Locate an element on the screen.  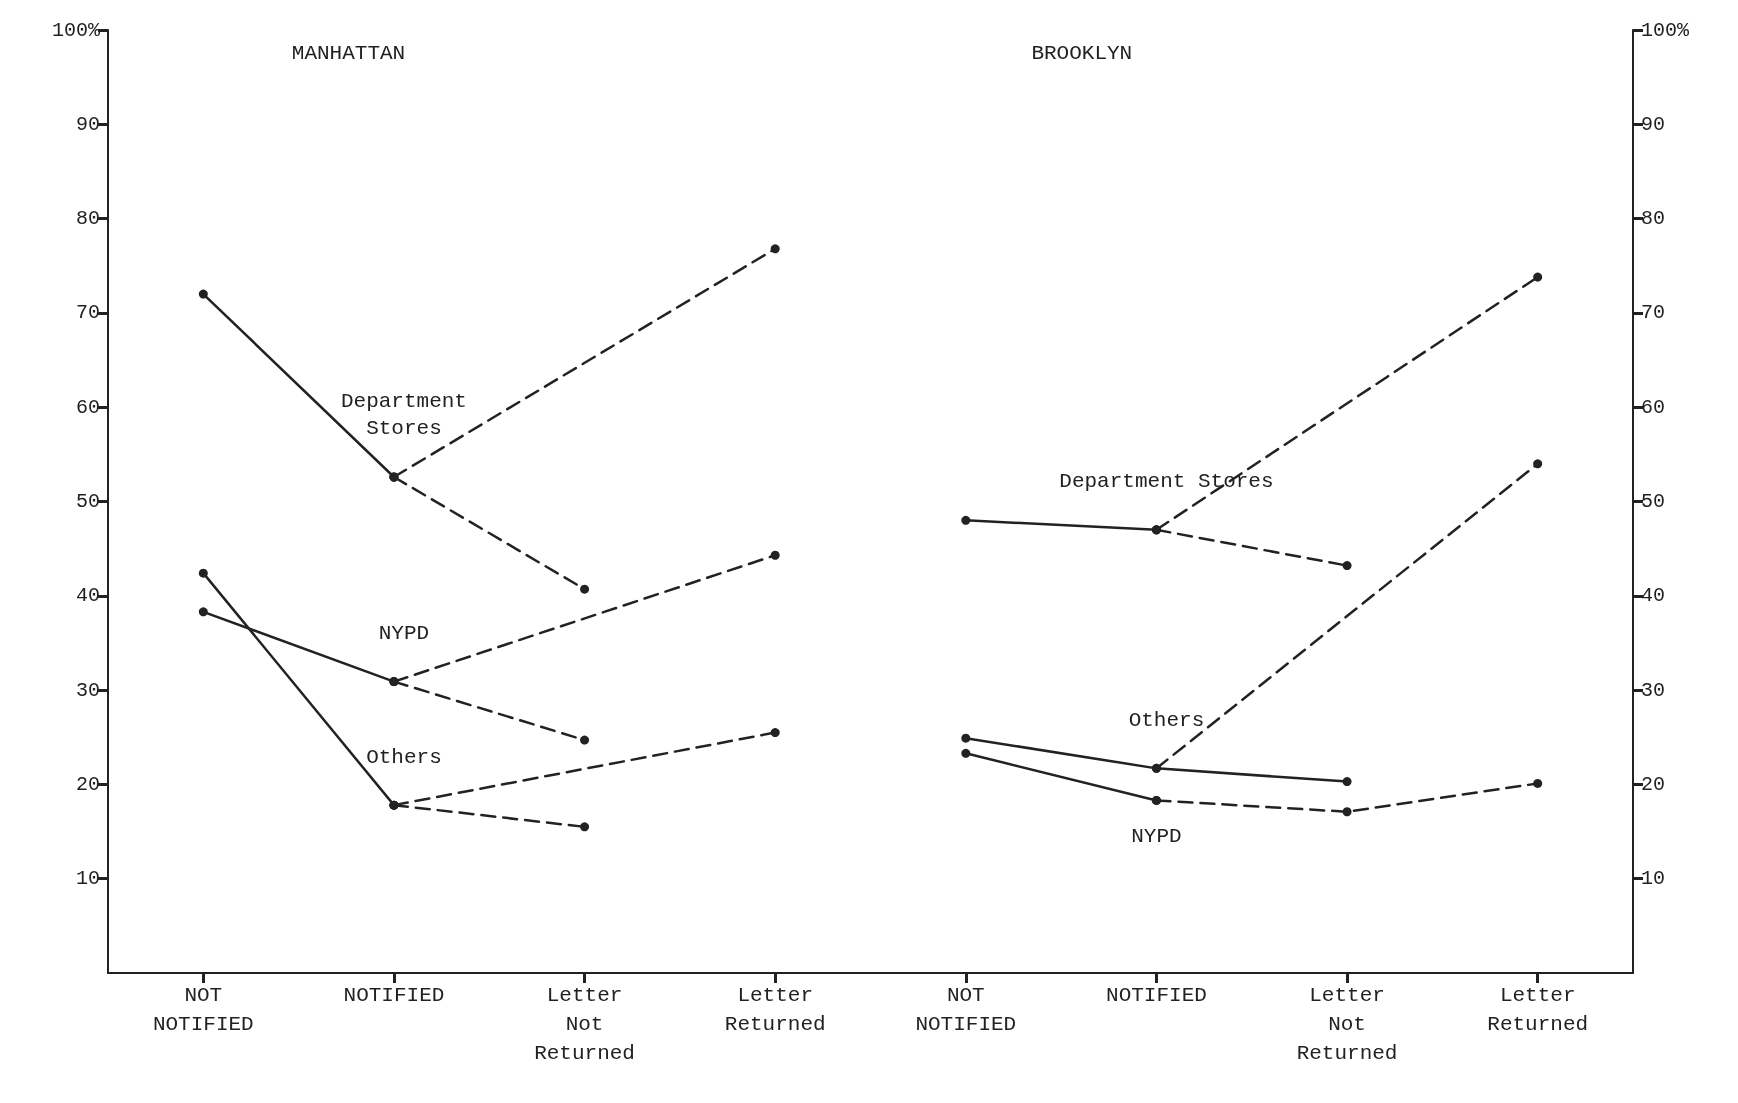
y-tick-label: 10 is located at coordinates (87, 879).